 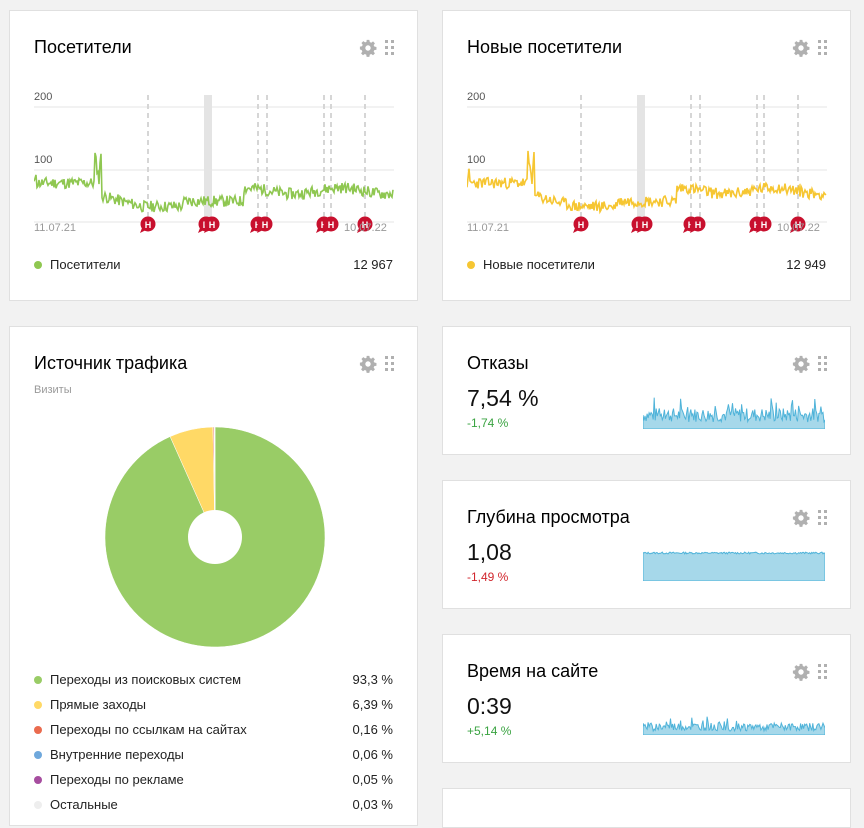 I want to click on bounces-value: 7,54 %, so click(x=503, y=398).